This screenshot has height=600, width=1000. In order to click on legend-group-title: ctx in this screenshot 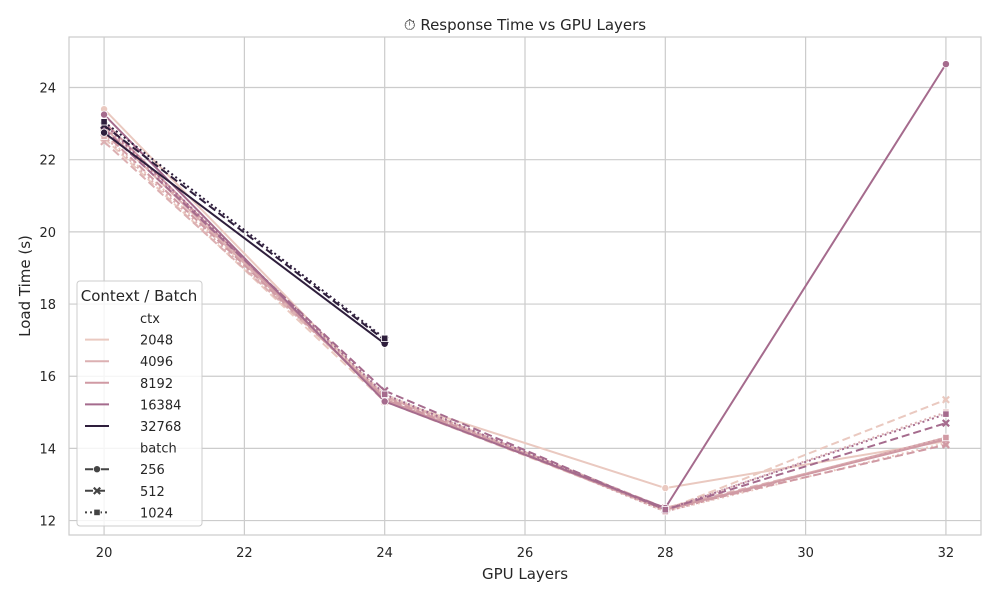, I will do `click(150, 319)`.